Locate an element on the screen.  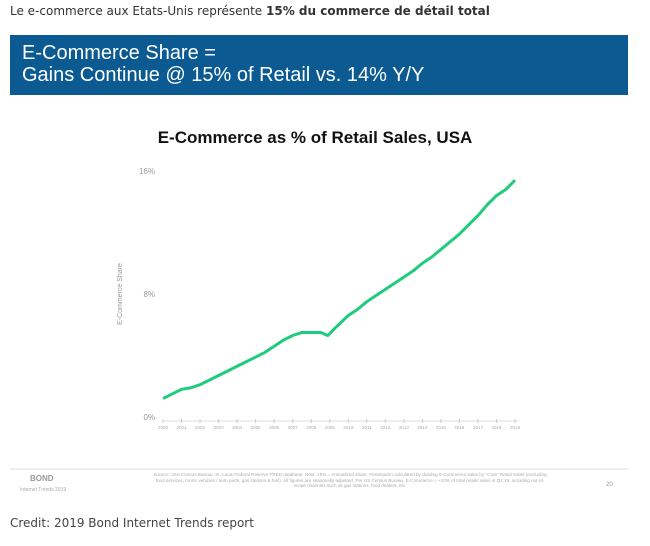
y-tick-label: 0% is located at coordinates (149, 417).